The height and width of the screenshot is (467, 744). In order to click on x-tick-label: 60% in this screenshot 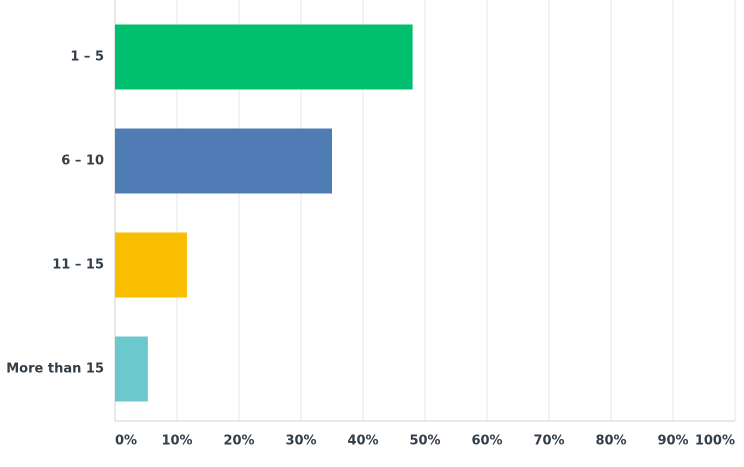, I will do `click(486, 441)`.